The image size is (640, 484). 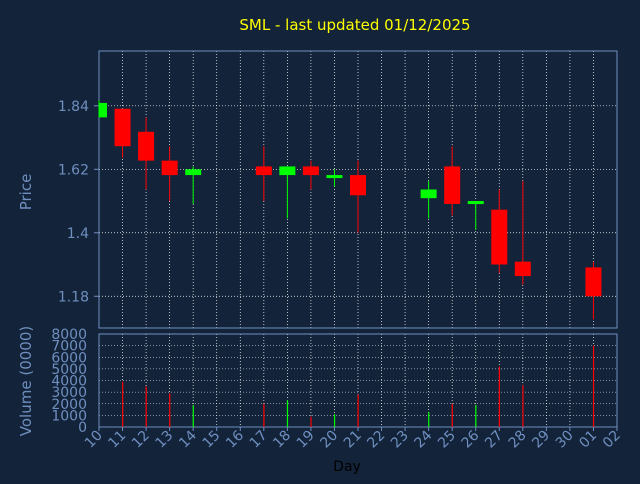 What do you see at coordinates (73, 170) in the screenshot?
I see `price-y-tick-label: 1.62` at bounding box center [73, 170].